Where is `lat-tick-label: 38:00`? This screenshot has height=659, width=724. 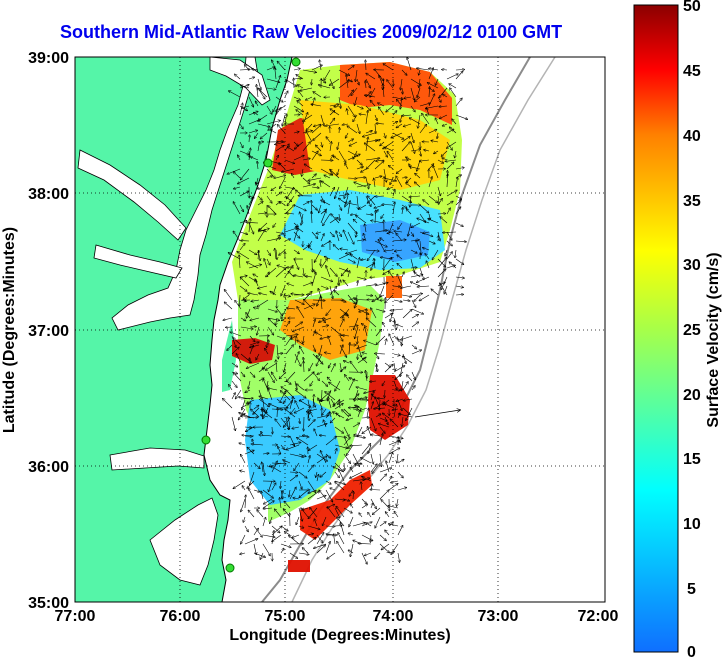 lat-tick-label: 38:00 is located at coordinates (48, 194).